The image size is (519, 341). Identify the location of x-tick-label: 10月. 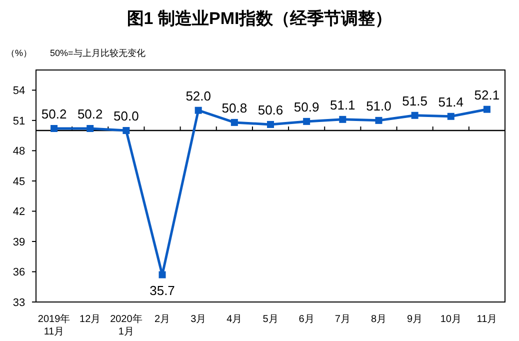
(451, 319).